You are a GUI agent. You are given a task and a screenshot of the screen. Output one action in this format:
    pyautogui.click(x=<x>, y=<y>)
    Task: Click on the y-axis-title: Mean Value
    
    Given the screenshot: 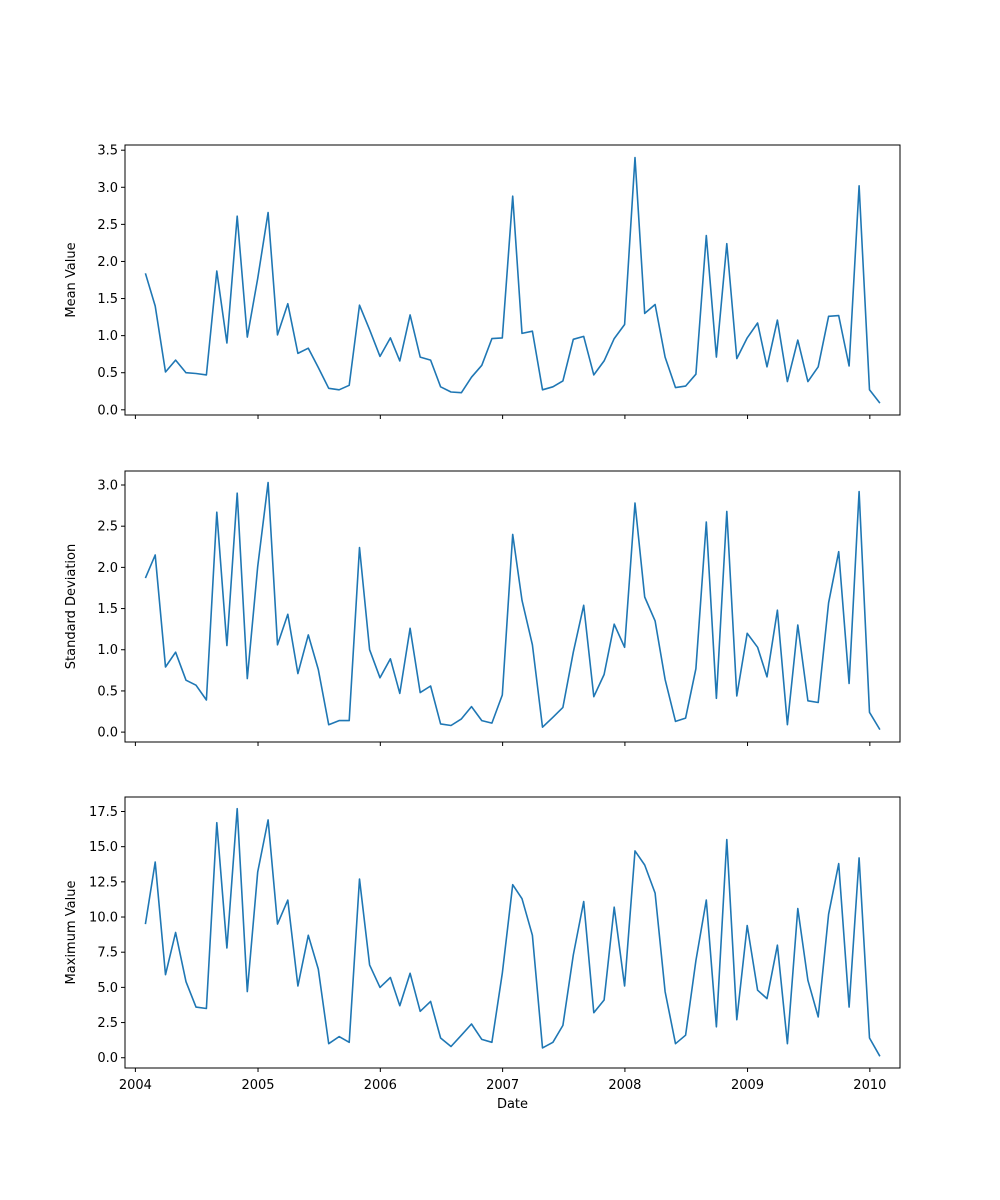 What is the action you would take?
    pyautogui.click(x=71, y=279)
    